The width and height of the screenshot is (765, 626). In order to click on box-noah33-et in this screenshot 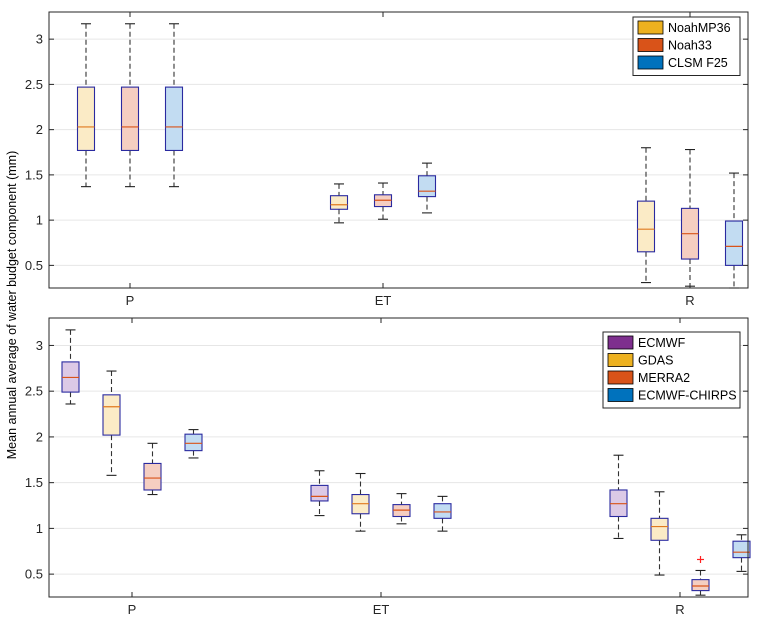, I will do `click(383, 201)`.